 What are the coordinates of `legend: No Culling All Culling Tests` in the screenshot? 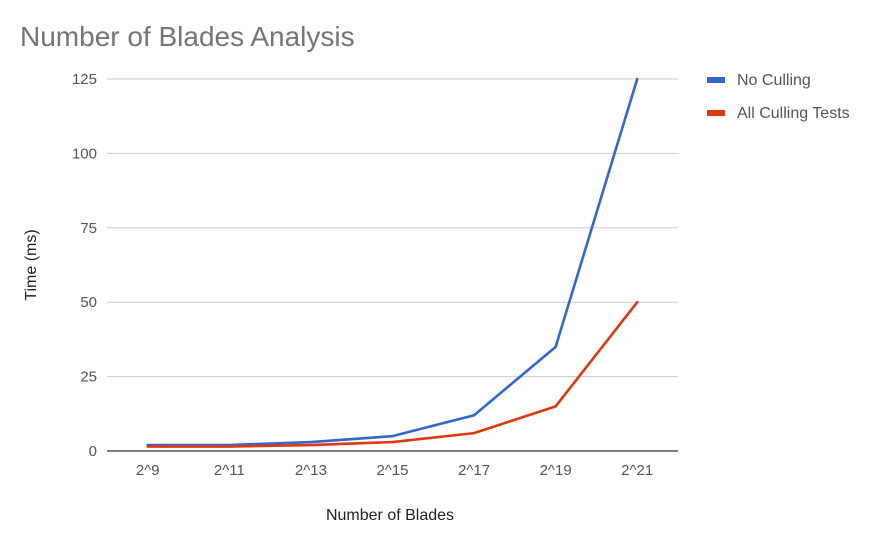 It's located at (778, 97).